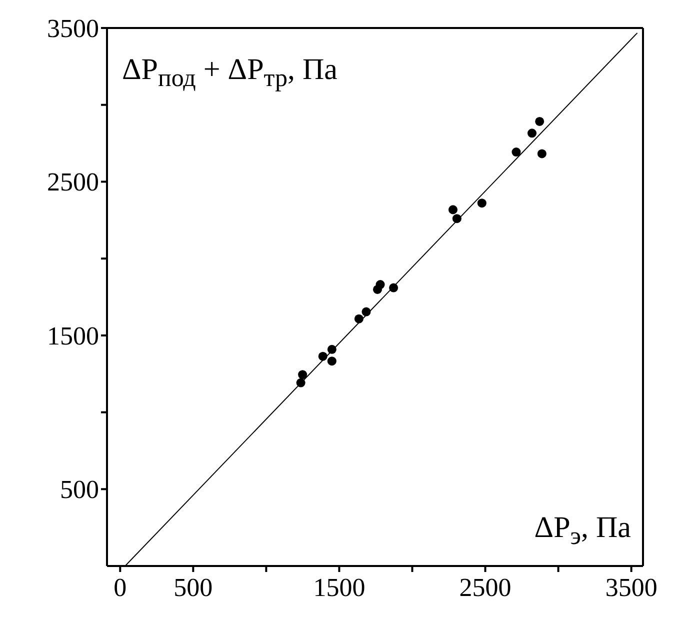 The image size is (676, 617). What do you see at coordinates (79, 489) in the screenshot?
I see `y-tick-label: 500` at bounding box center [79, 489].